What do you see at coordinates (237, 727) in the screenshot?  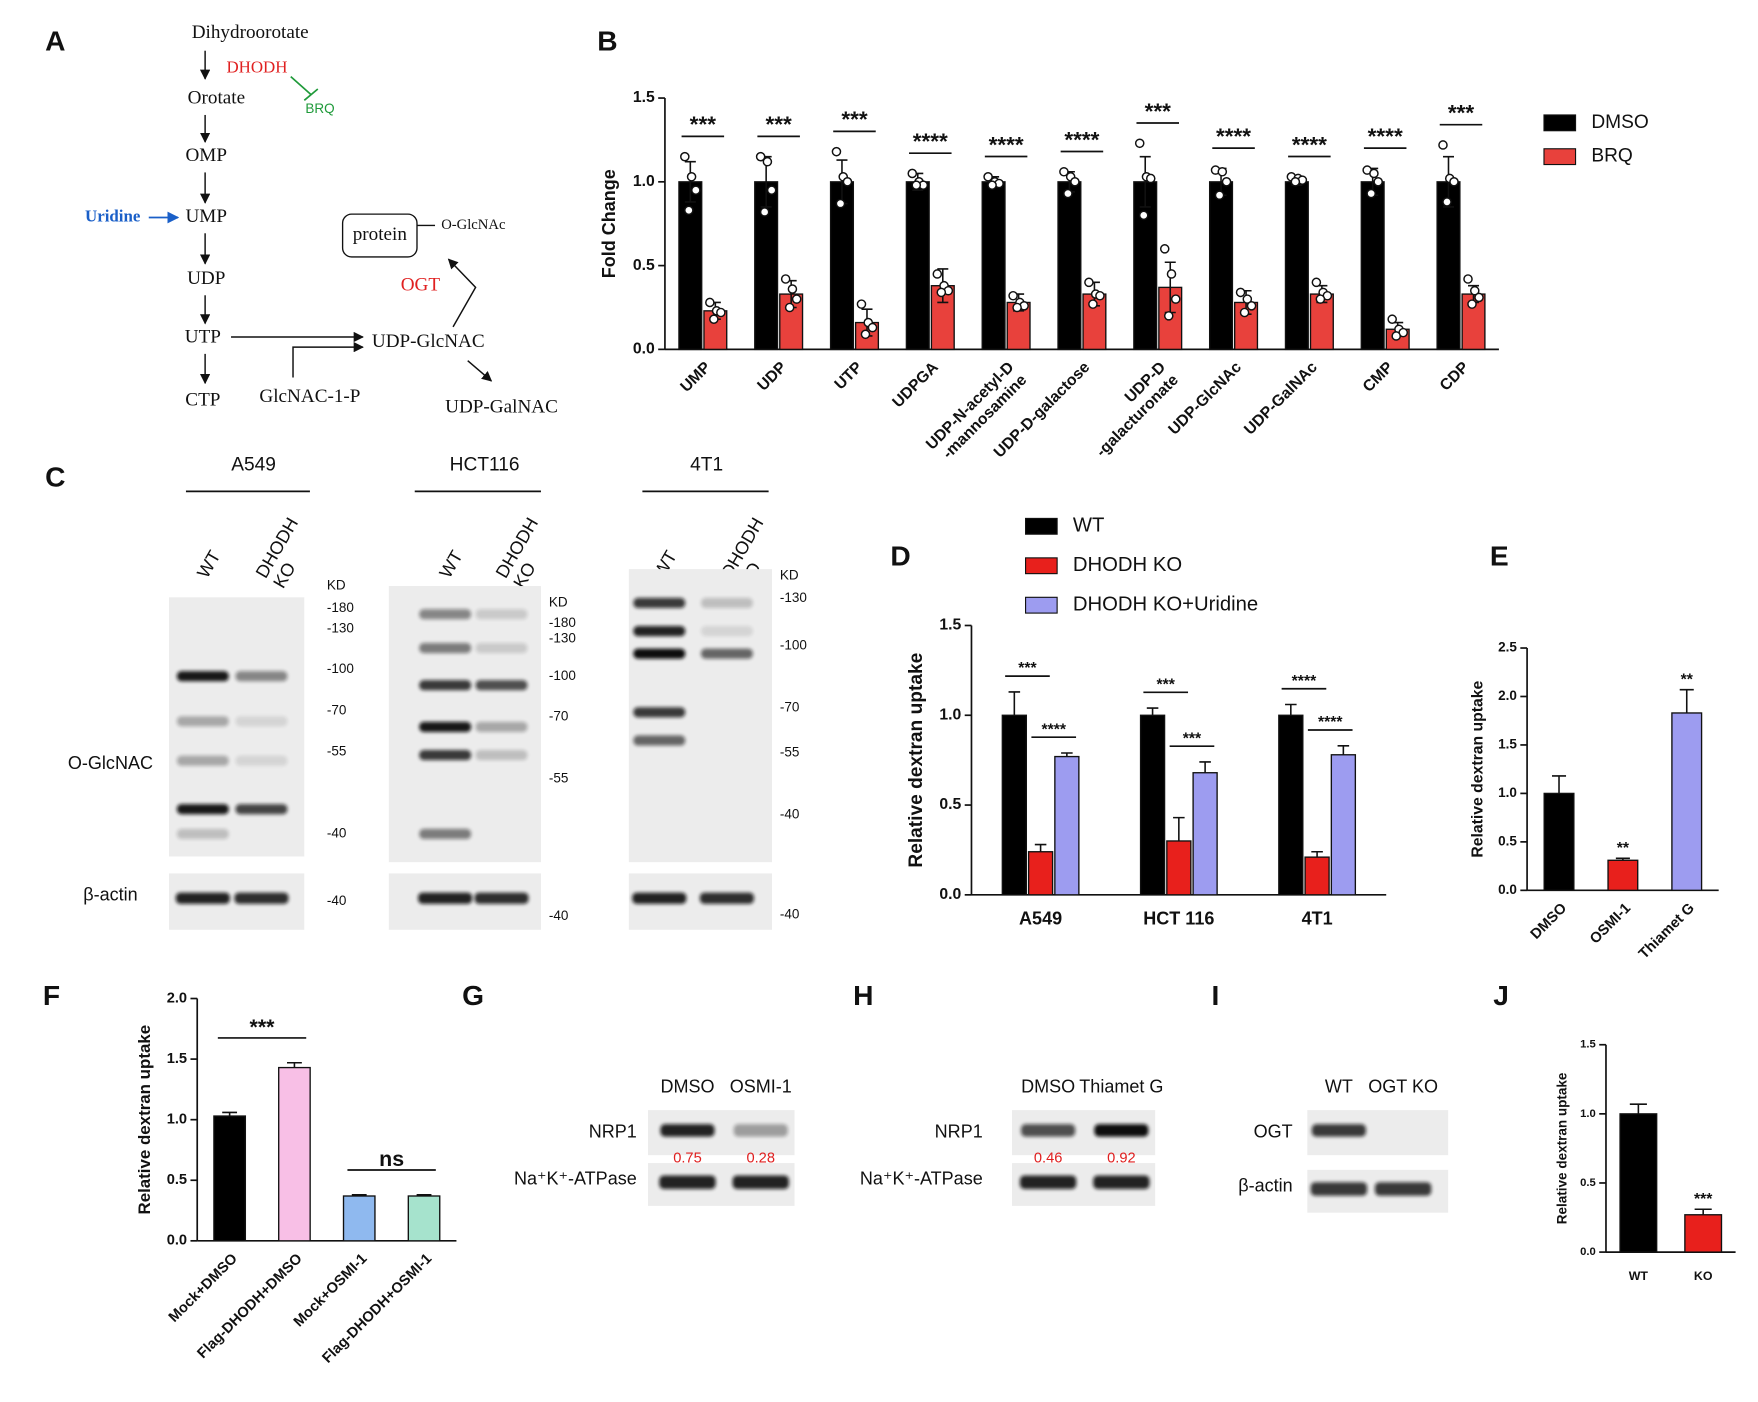 I see `blot` at bounding box center [237, 727].